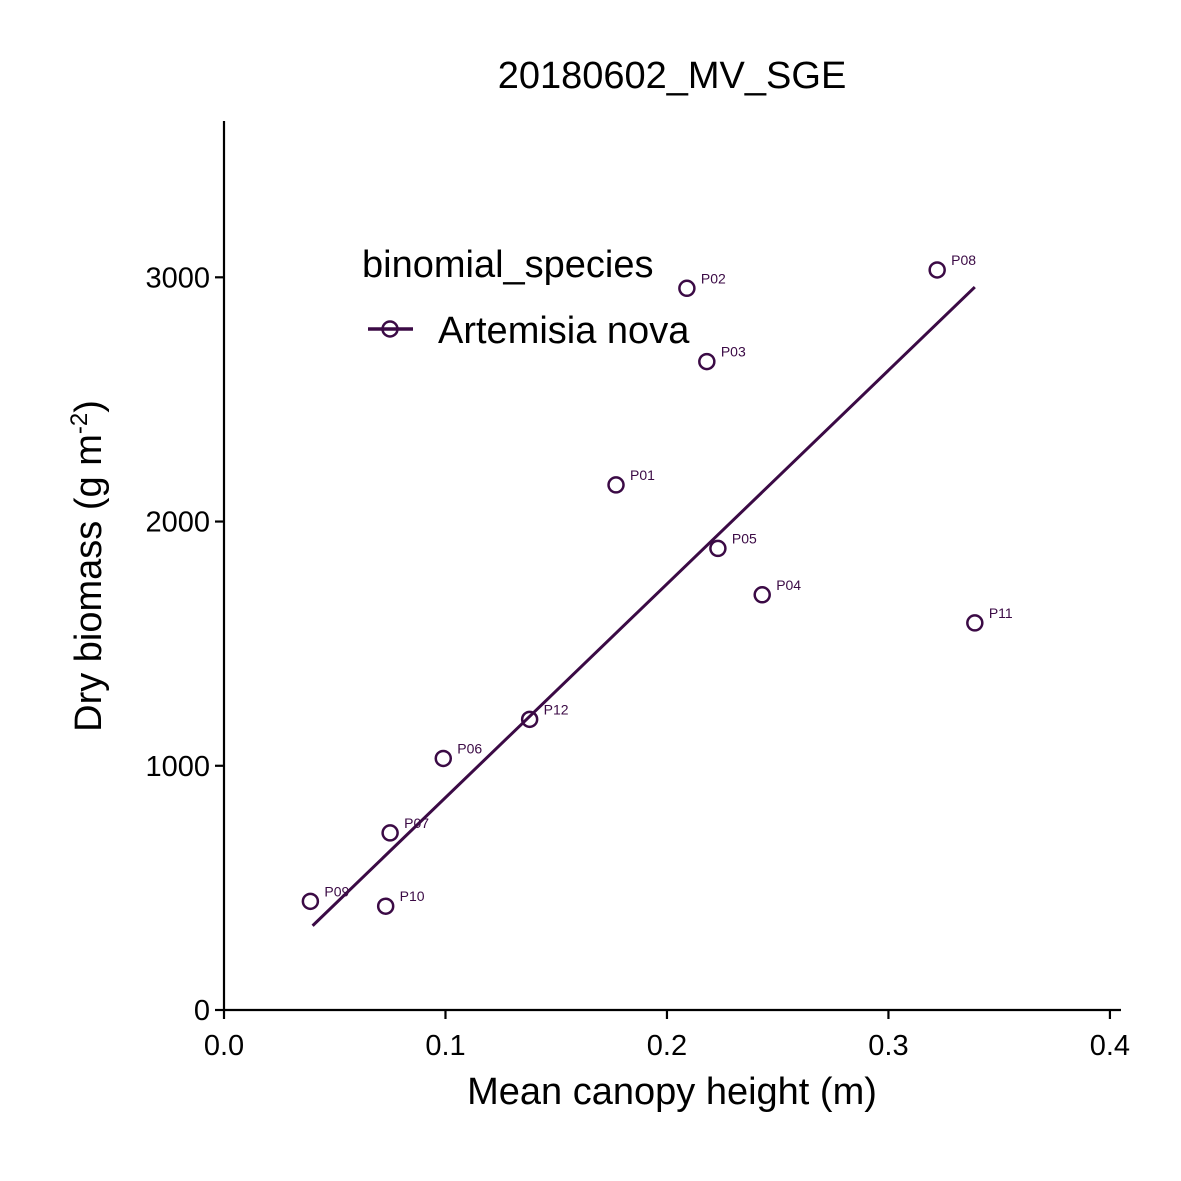  What do you see at coordinates (469, 748) in the screenshot?
I see `point-label: P06` at bounding box center [469, 748].